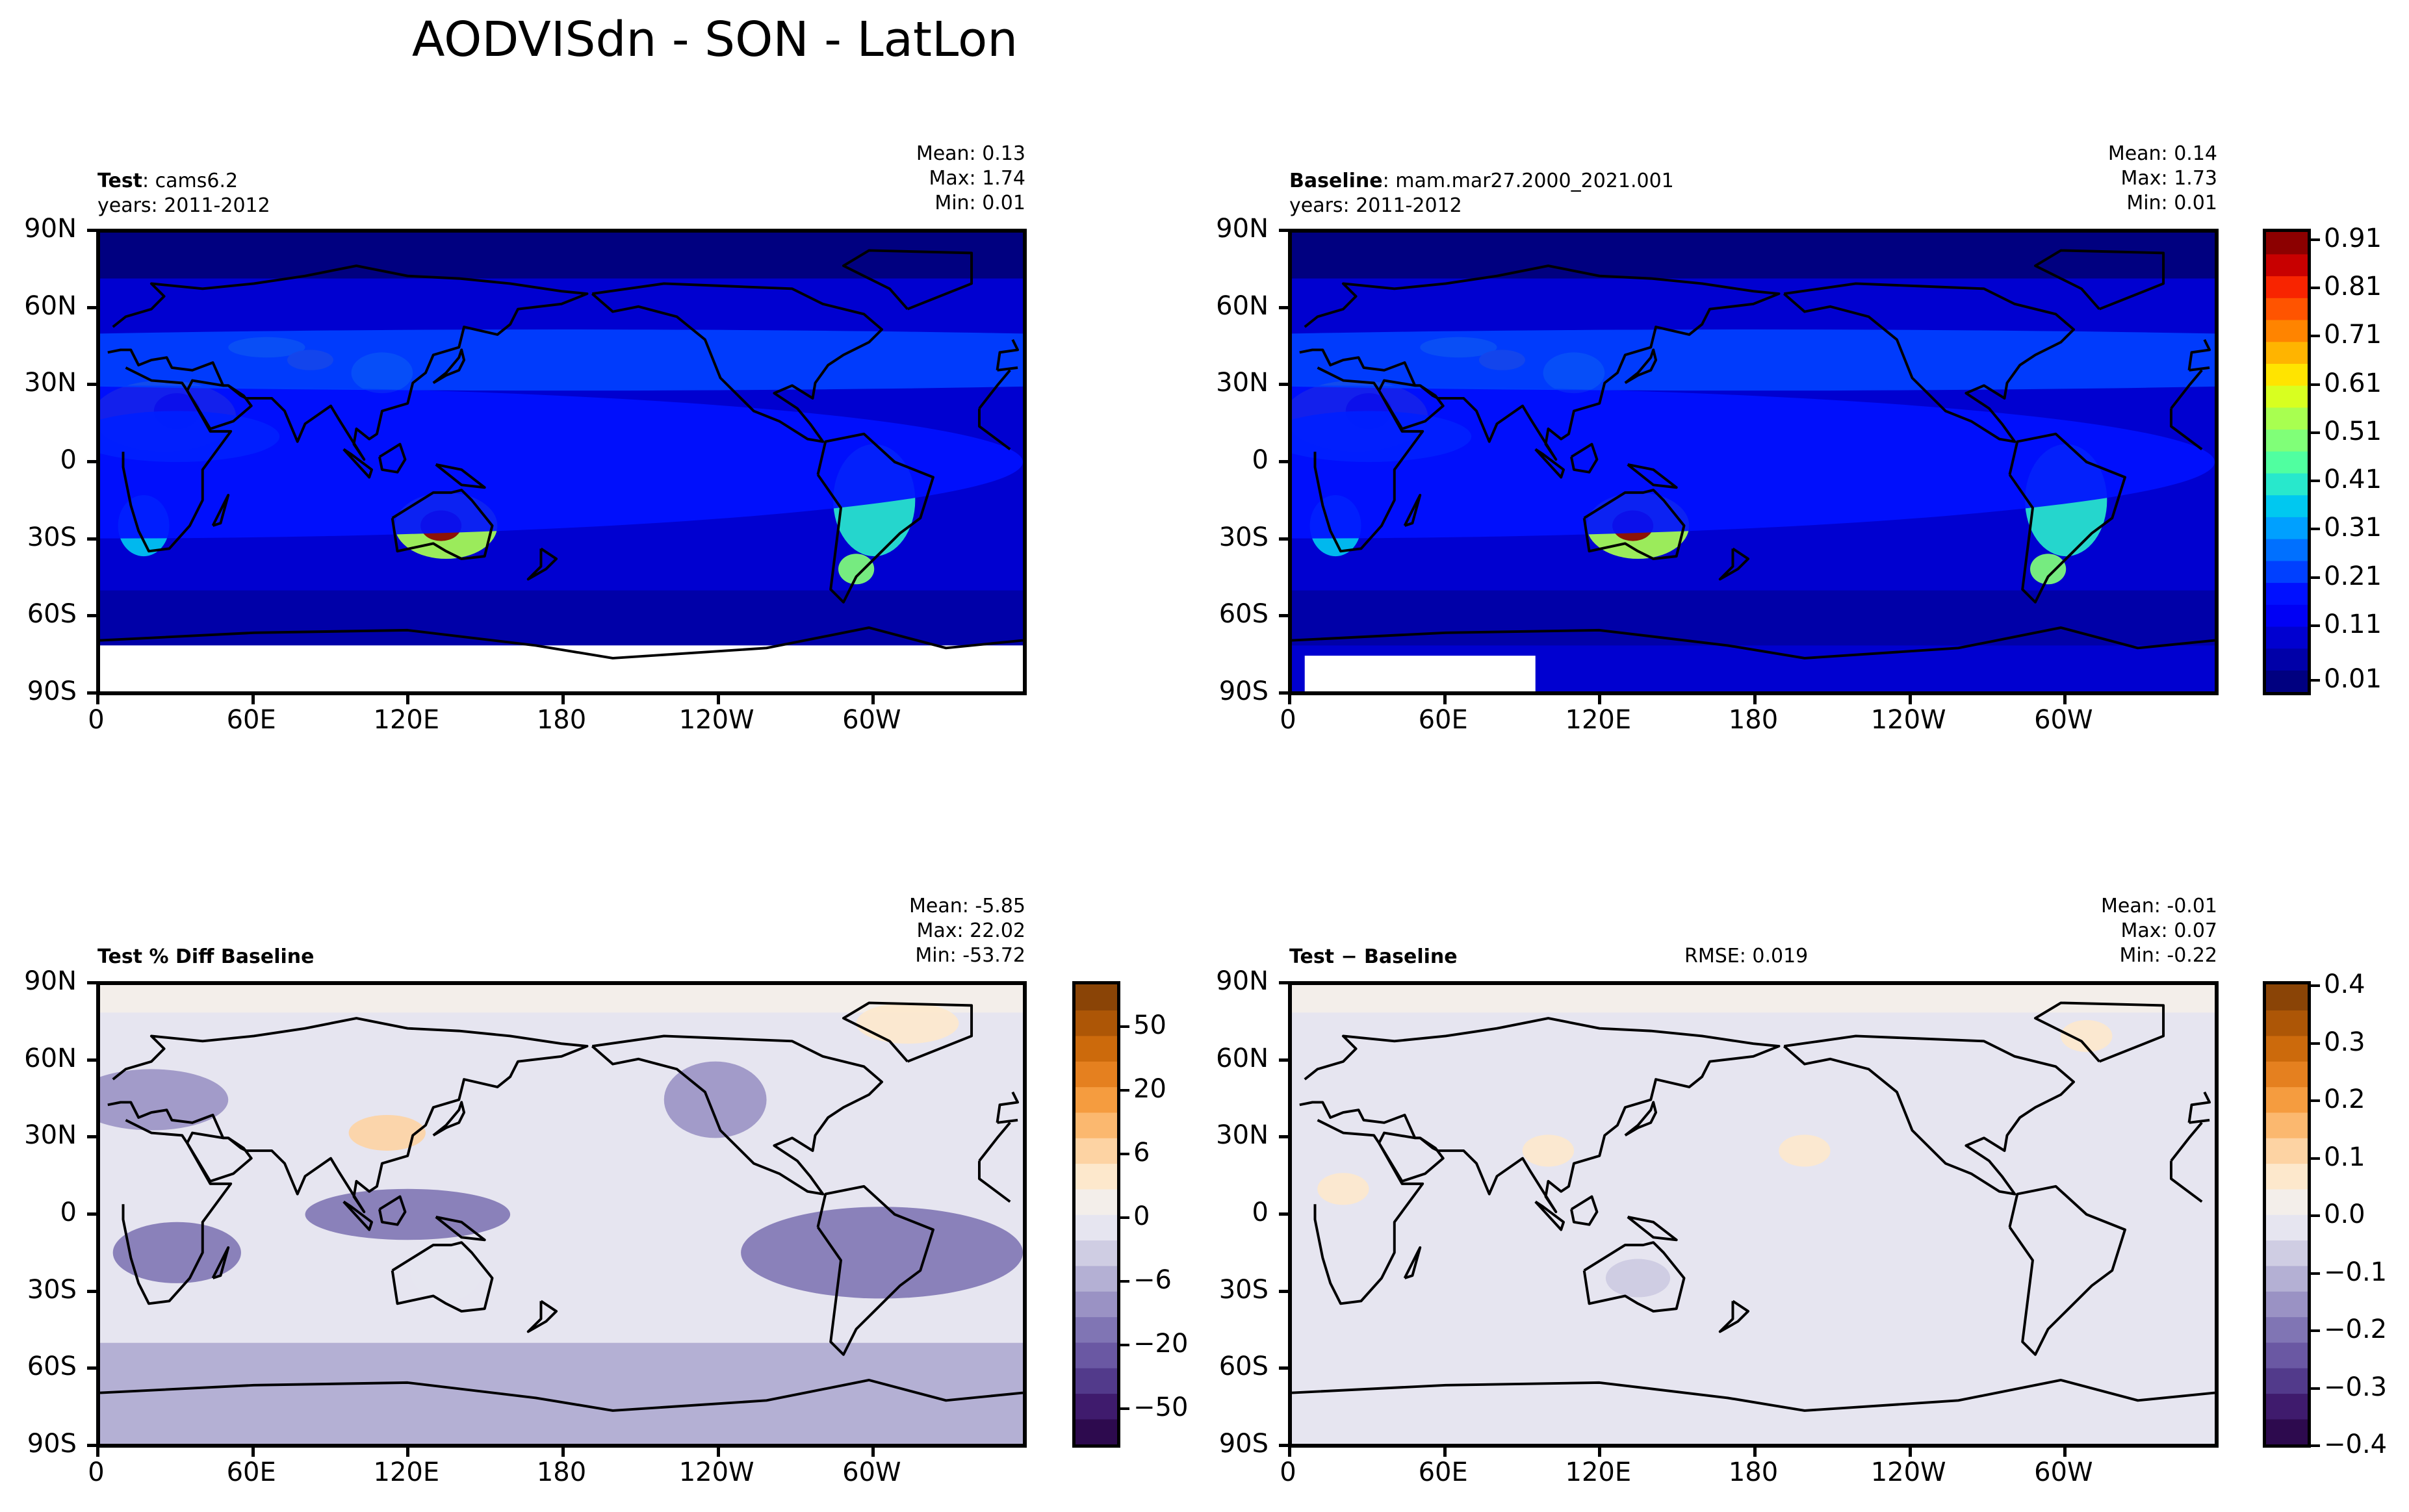 The image size is (2409, 1512). What do you see at coordinates (52, 1289) in the screenshot?
I see `lat-tick-label: 30S` at bounding box center [52, 1289].